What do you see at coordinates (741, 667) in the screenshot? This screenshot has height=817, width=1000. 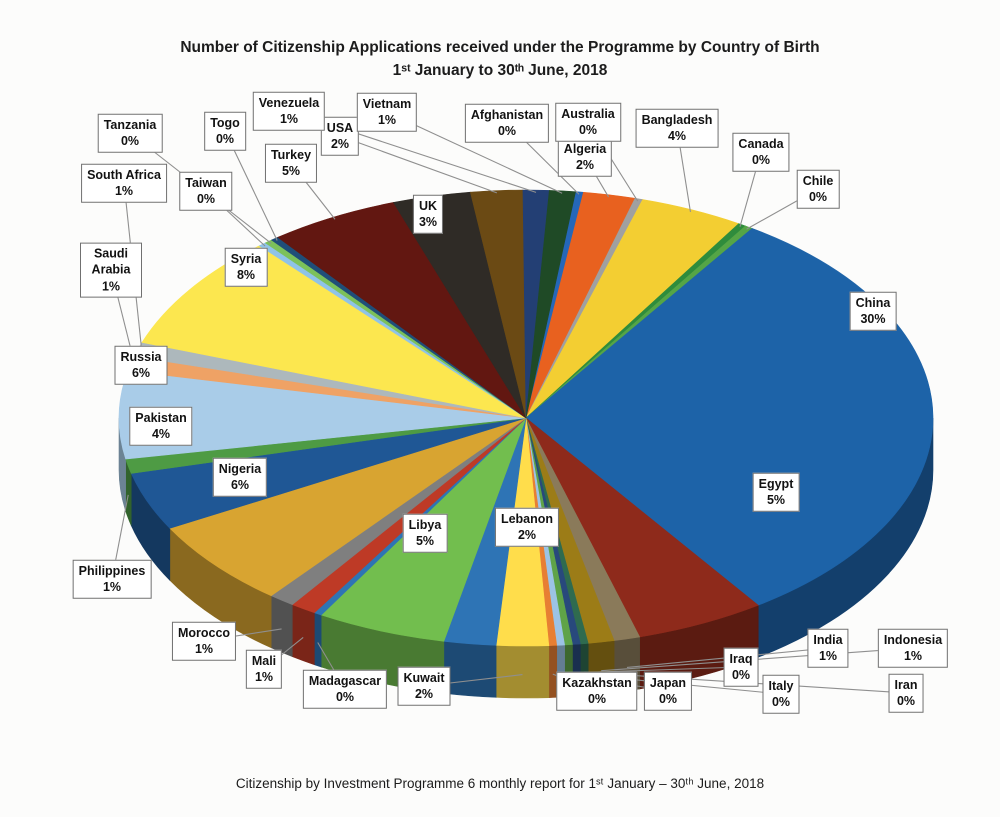 I see `pie-label-iraq: Iraq 0%` at bounding box center [741, 667].